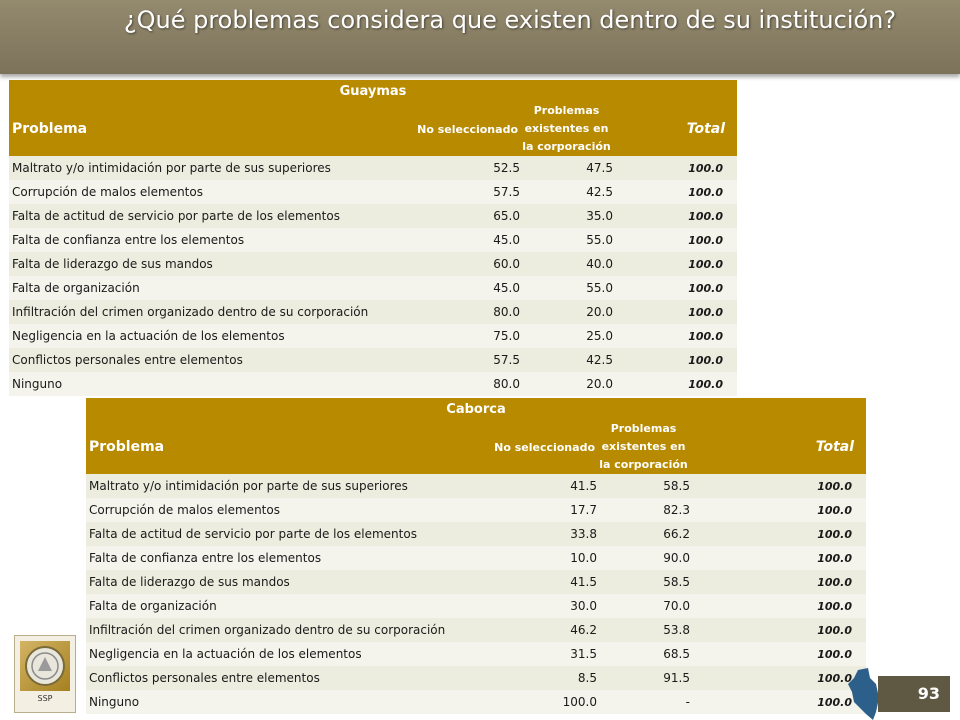 The image size is (960, 720). I want to click on table-row: Ninguno 100.0-100.0, so click(476, 702).